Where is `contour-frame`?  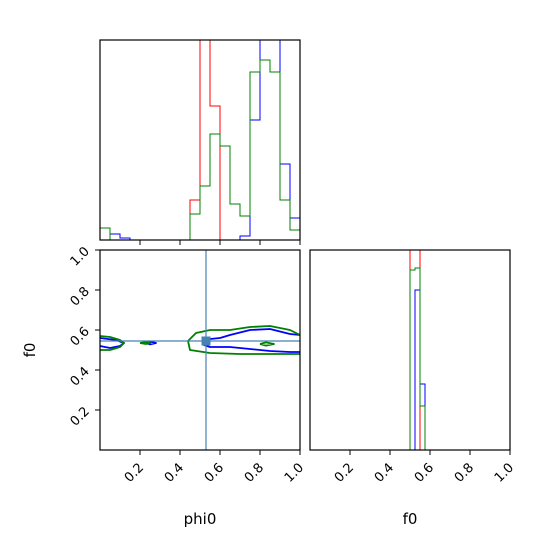 contour-frame is located at coordinates (200, 350).